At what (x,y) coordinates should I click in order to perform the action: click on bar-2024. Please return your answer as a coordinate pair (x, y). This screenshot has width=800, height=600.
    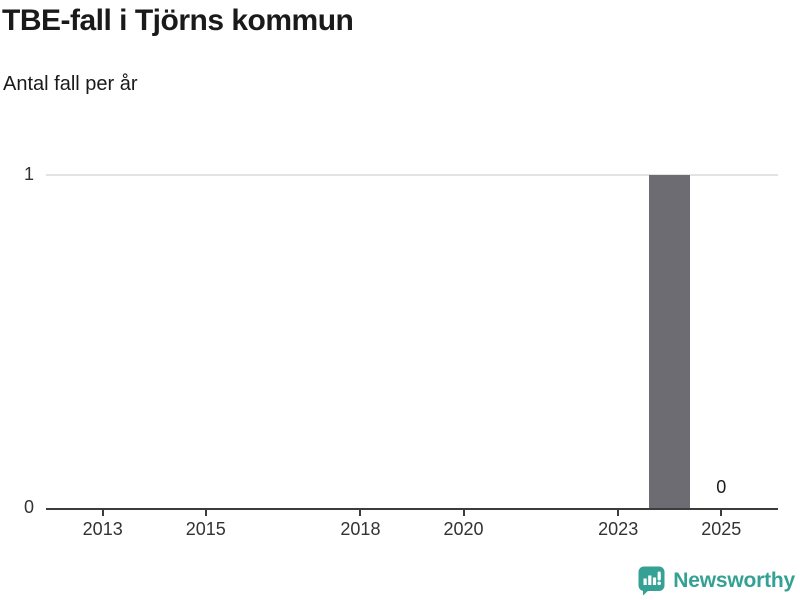
    Looking at the image, I should click on (670, 341).